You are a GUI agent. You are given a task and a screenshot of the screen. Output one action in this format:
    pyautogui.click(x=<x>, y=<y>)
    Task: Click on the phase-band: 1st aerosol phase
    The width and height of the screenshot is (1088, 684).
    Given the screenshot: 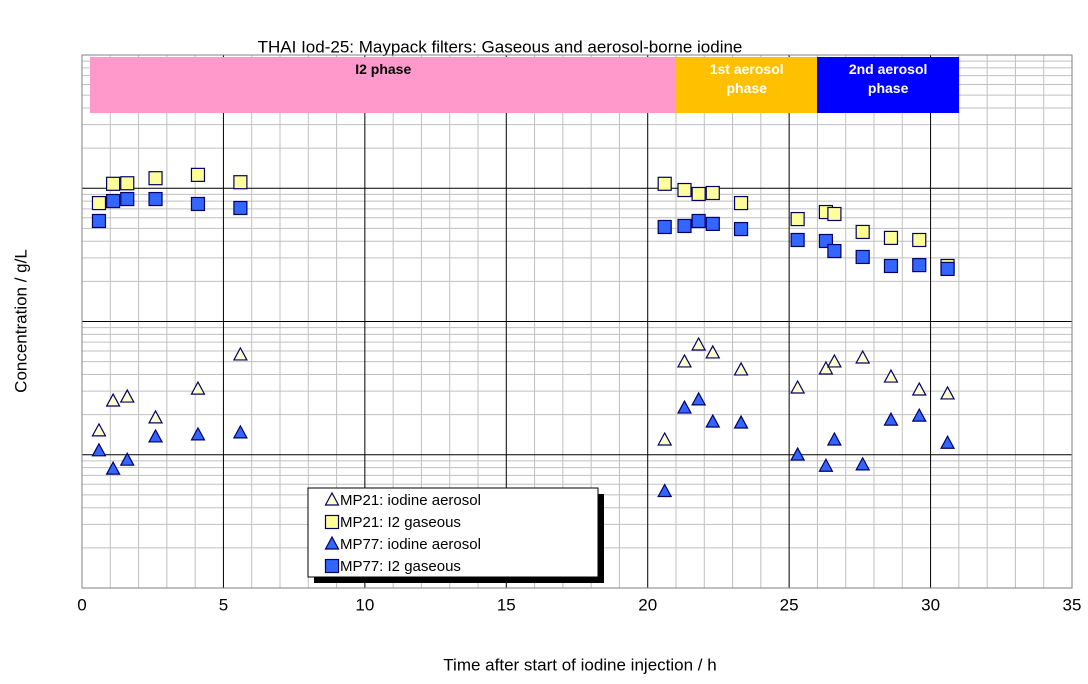 What is the action you would take?
    pyautogui.click(x=747, y=85)
    